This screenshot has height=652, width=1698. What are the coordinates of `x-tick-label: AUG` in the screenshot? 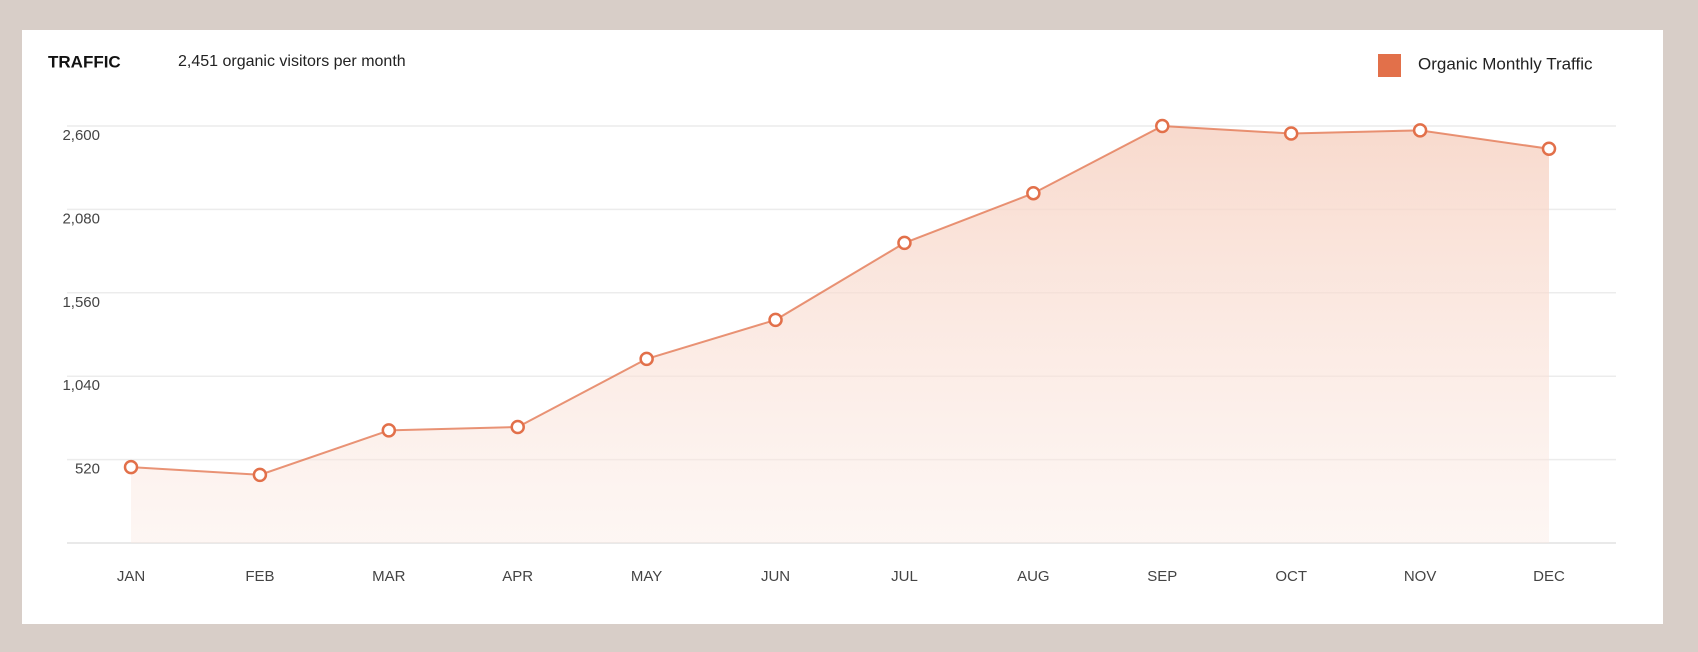 It's located at (1033, 576).